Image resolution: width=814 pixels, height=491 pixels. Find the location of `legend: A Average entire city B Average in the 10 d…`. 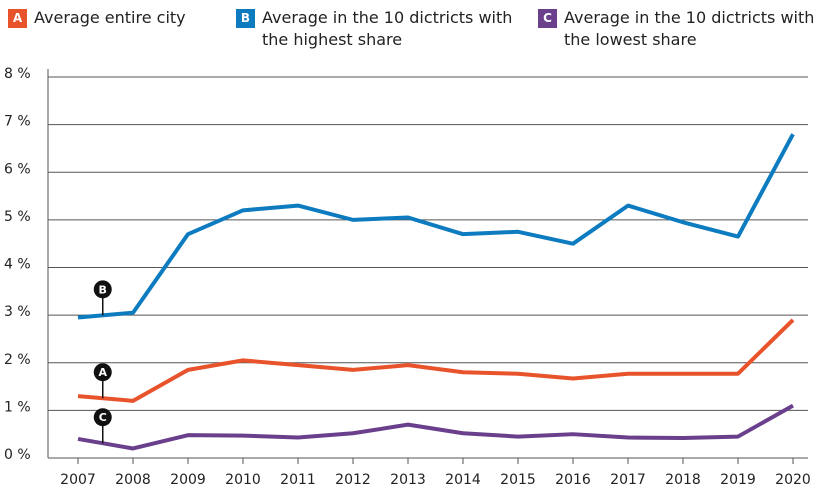

legend: A Average entire city B Average in the 10 d… is located at coordinates (407, 30).